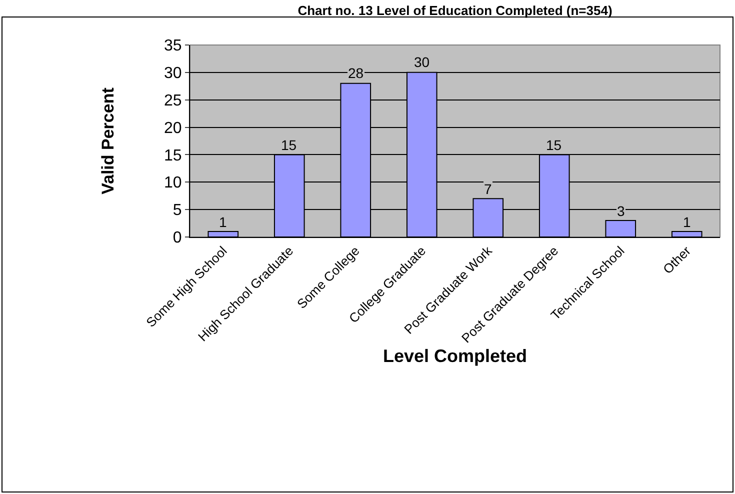  Describe the element at coordinates (177, 211) in the screenshot. I see `y-tick-label: 5` at that location.